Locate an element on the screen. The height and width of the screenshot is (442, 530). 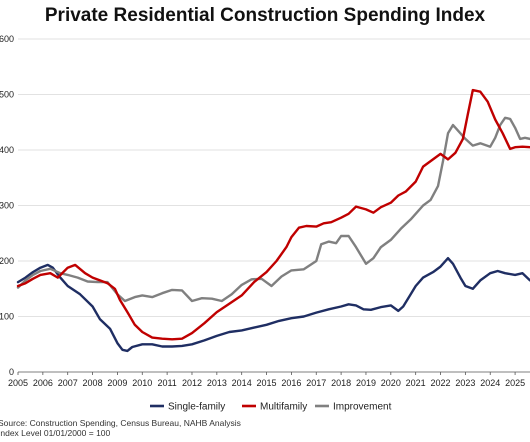
y-tick-label-400: 400 is located at coordinates (7, 150).